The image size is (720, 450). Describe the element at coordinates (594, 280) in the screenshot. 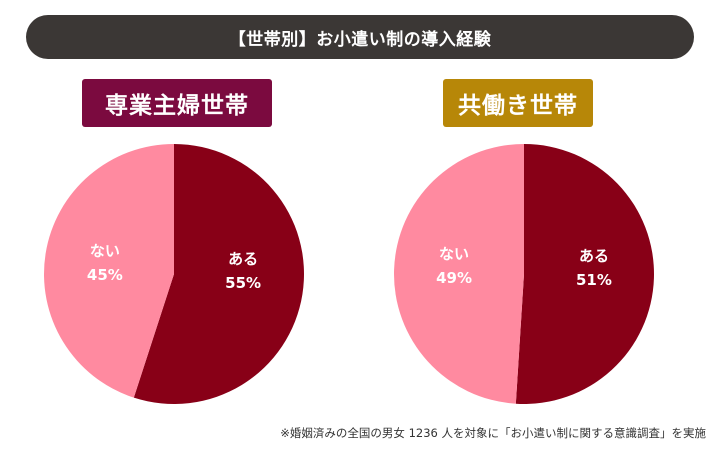

I see `slice-value-label: 51%` at that location.